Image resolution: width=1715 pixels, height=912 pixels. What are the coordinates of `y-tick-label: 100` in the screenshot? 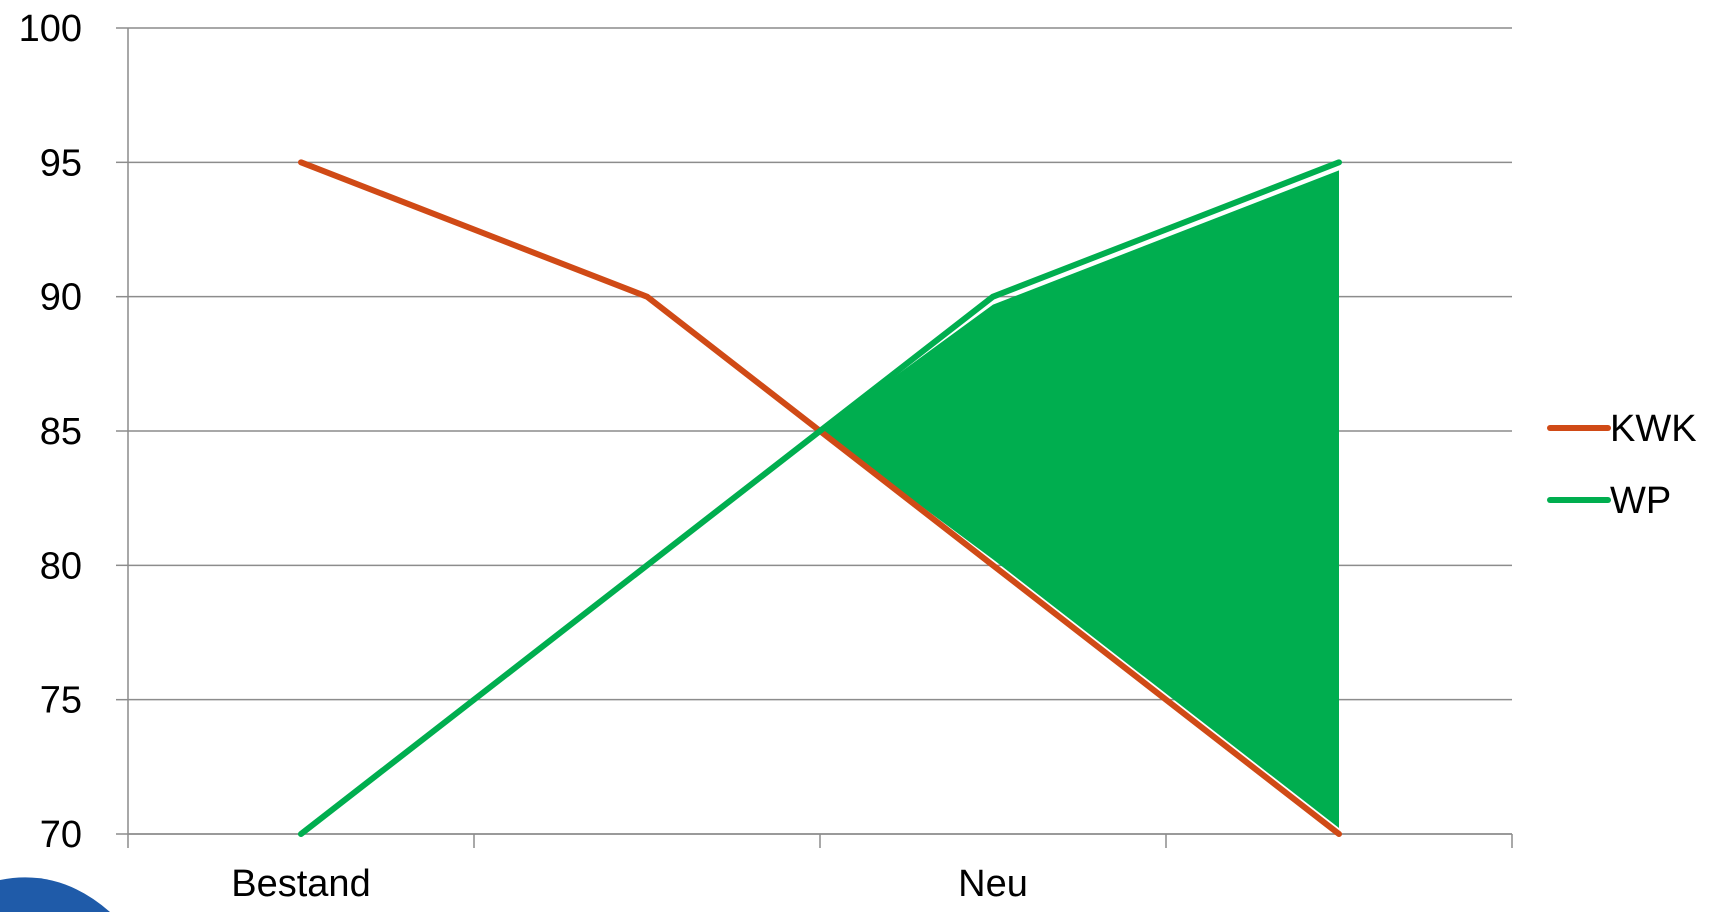 It's located at (50, 29).